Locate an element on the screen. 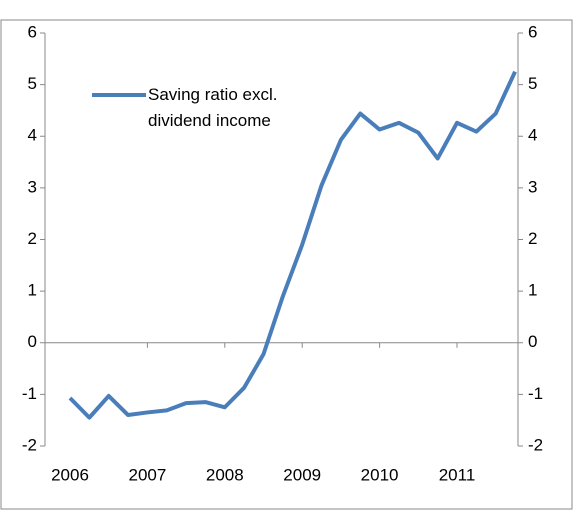 The height and width of the screenshot is (511, 574). y-tick-label: 5 is located at coordinates (32, 83).